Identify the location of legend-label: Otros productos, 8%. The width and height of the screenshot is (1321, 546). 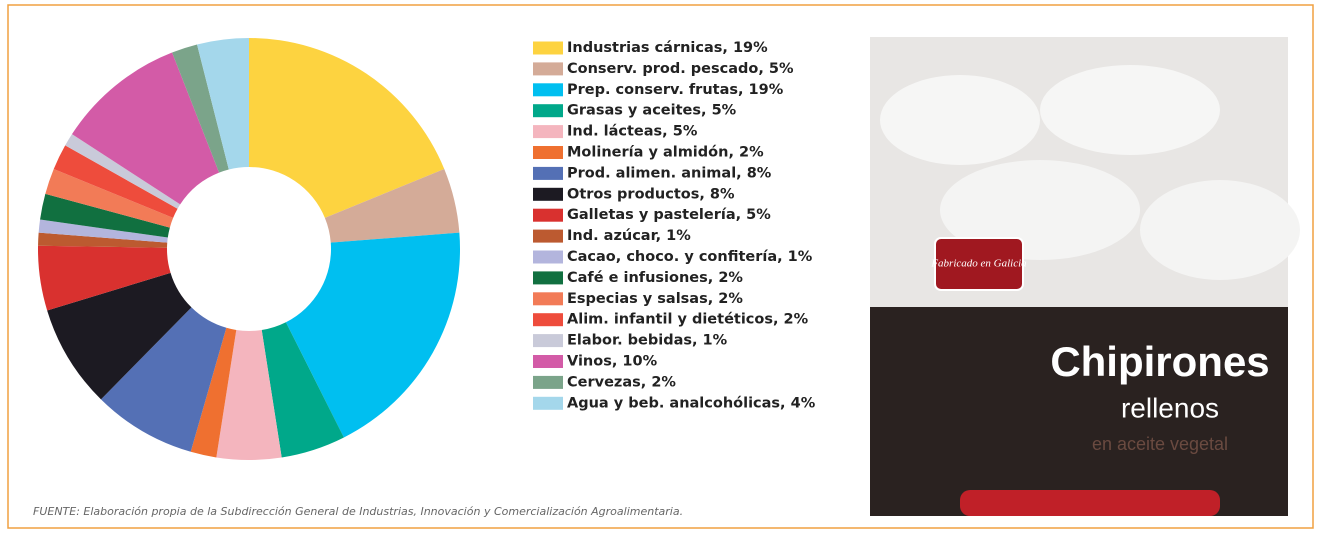
(651, 194).